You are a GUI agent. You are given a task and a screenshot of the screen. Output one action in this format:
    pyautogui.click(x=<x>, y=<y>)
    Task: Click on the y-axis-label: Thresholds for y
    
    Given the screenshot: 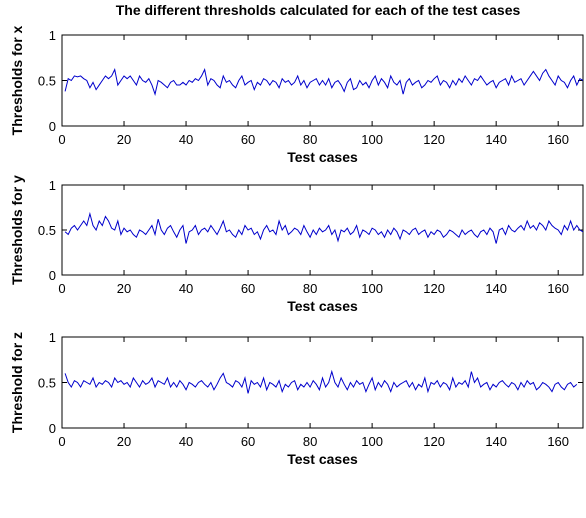 What is the action you would take?
    pyautogui.click(x=17, y=230)
    